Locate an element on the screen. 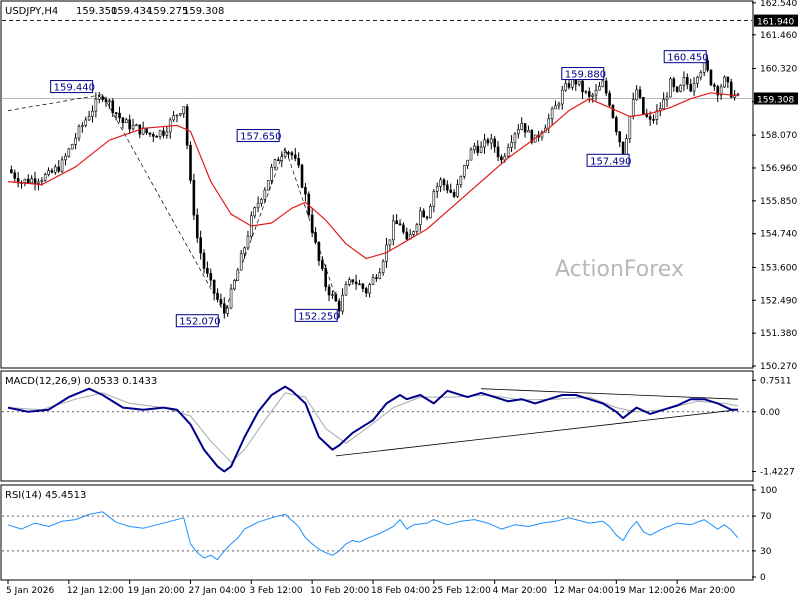 Image resolution: width=800 pixels, height=604 pixels. key-level-label: 159.440 is located at coordinates (74, 88).